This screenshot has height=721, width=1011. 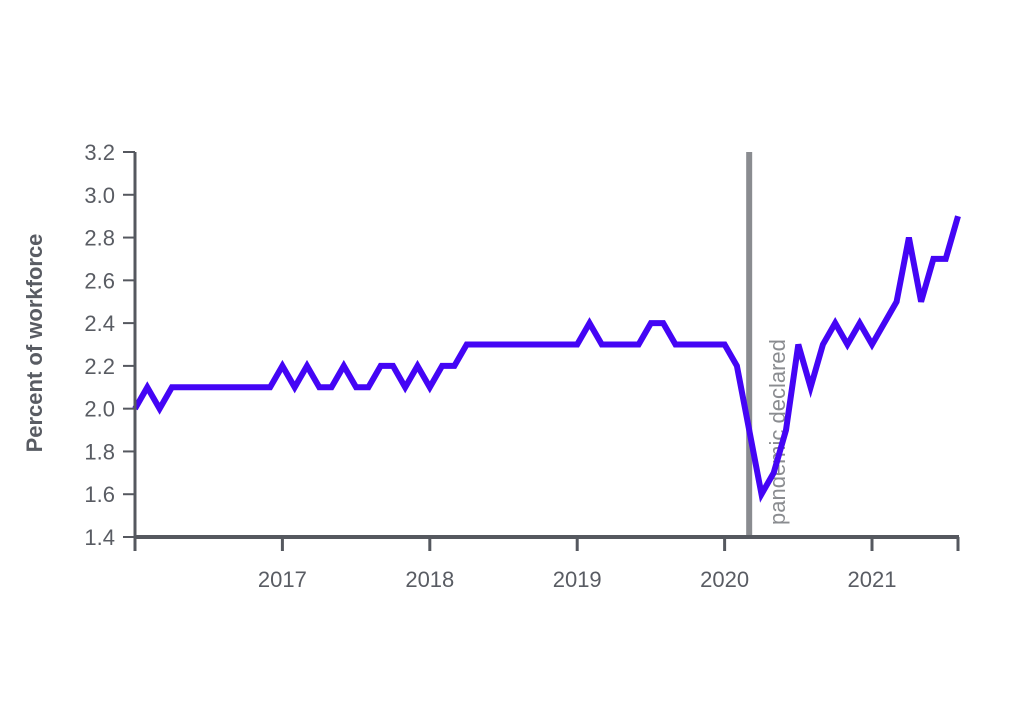 What do you see at coordinates (99, 409) in the screenshot?
I see `y-tick-label: 2.0` at bounding box center [99, 409].